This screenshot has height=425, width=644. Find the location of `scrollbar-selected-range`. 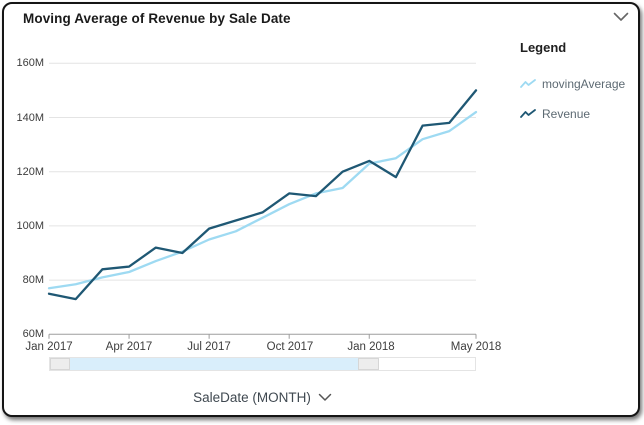

scrollbar-selected-range is located at coordinates (214, 364).